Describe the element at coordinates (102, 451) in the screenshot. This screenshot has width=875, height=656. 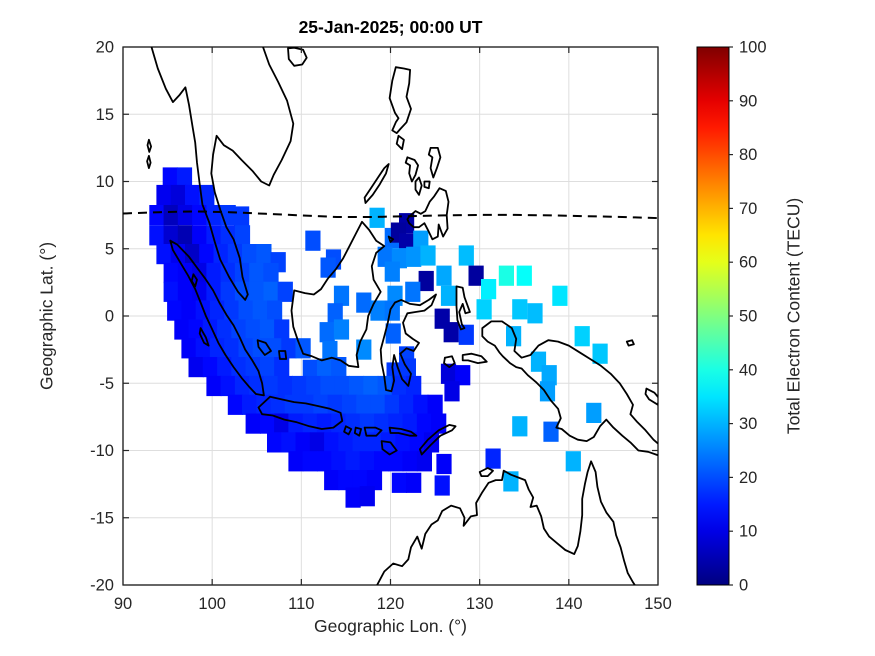
I see `y-tick-label: -10` at that location.